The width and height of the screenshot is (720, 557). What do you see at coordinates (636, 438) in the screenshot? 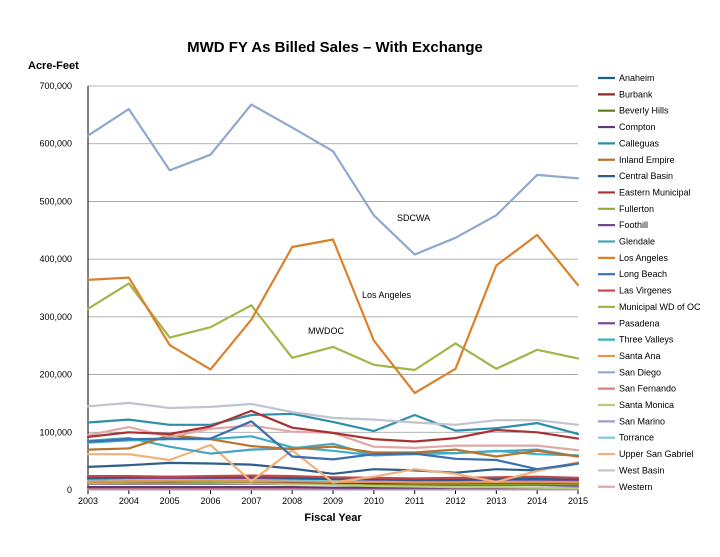
I see `legend-label-torrance: Torrance` at bounding box center [636, 438].